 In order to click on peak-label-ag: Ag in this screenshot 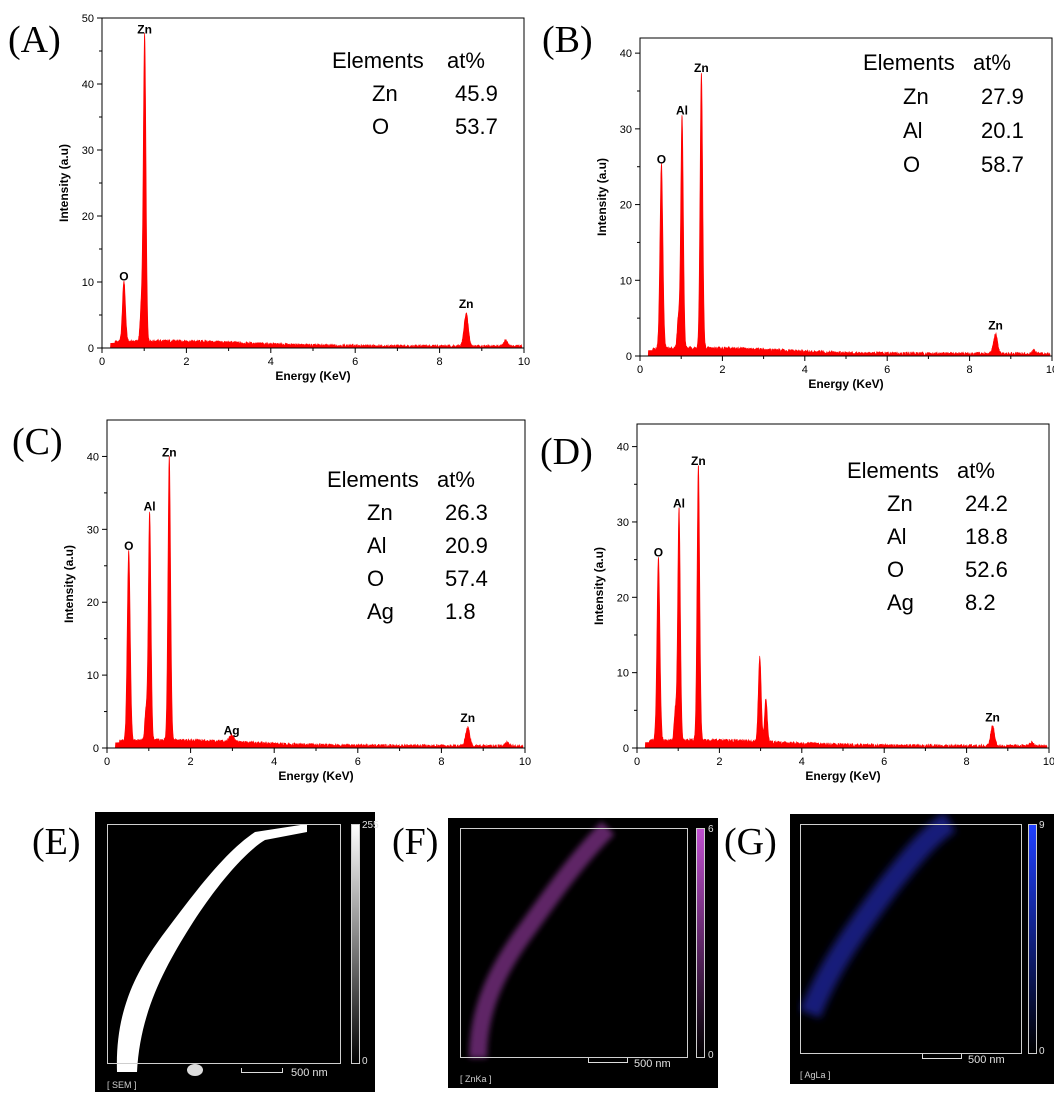, I will do `click(232, 730)`.